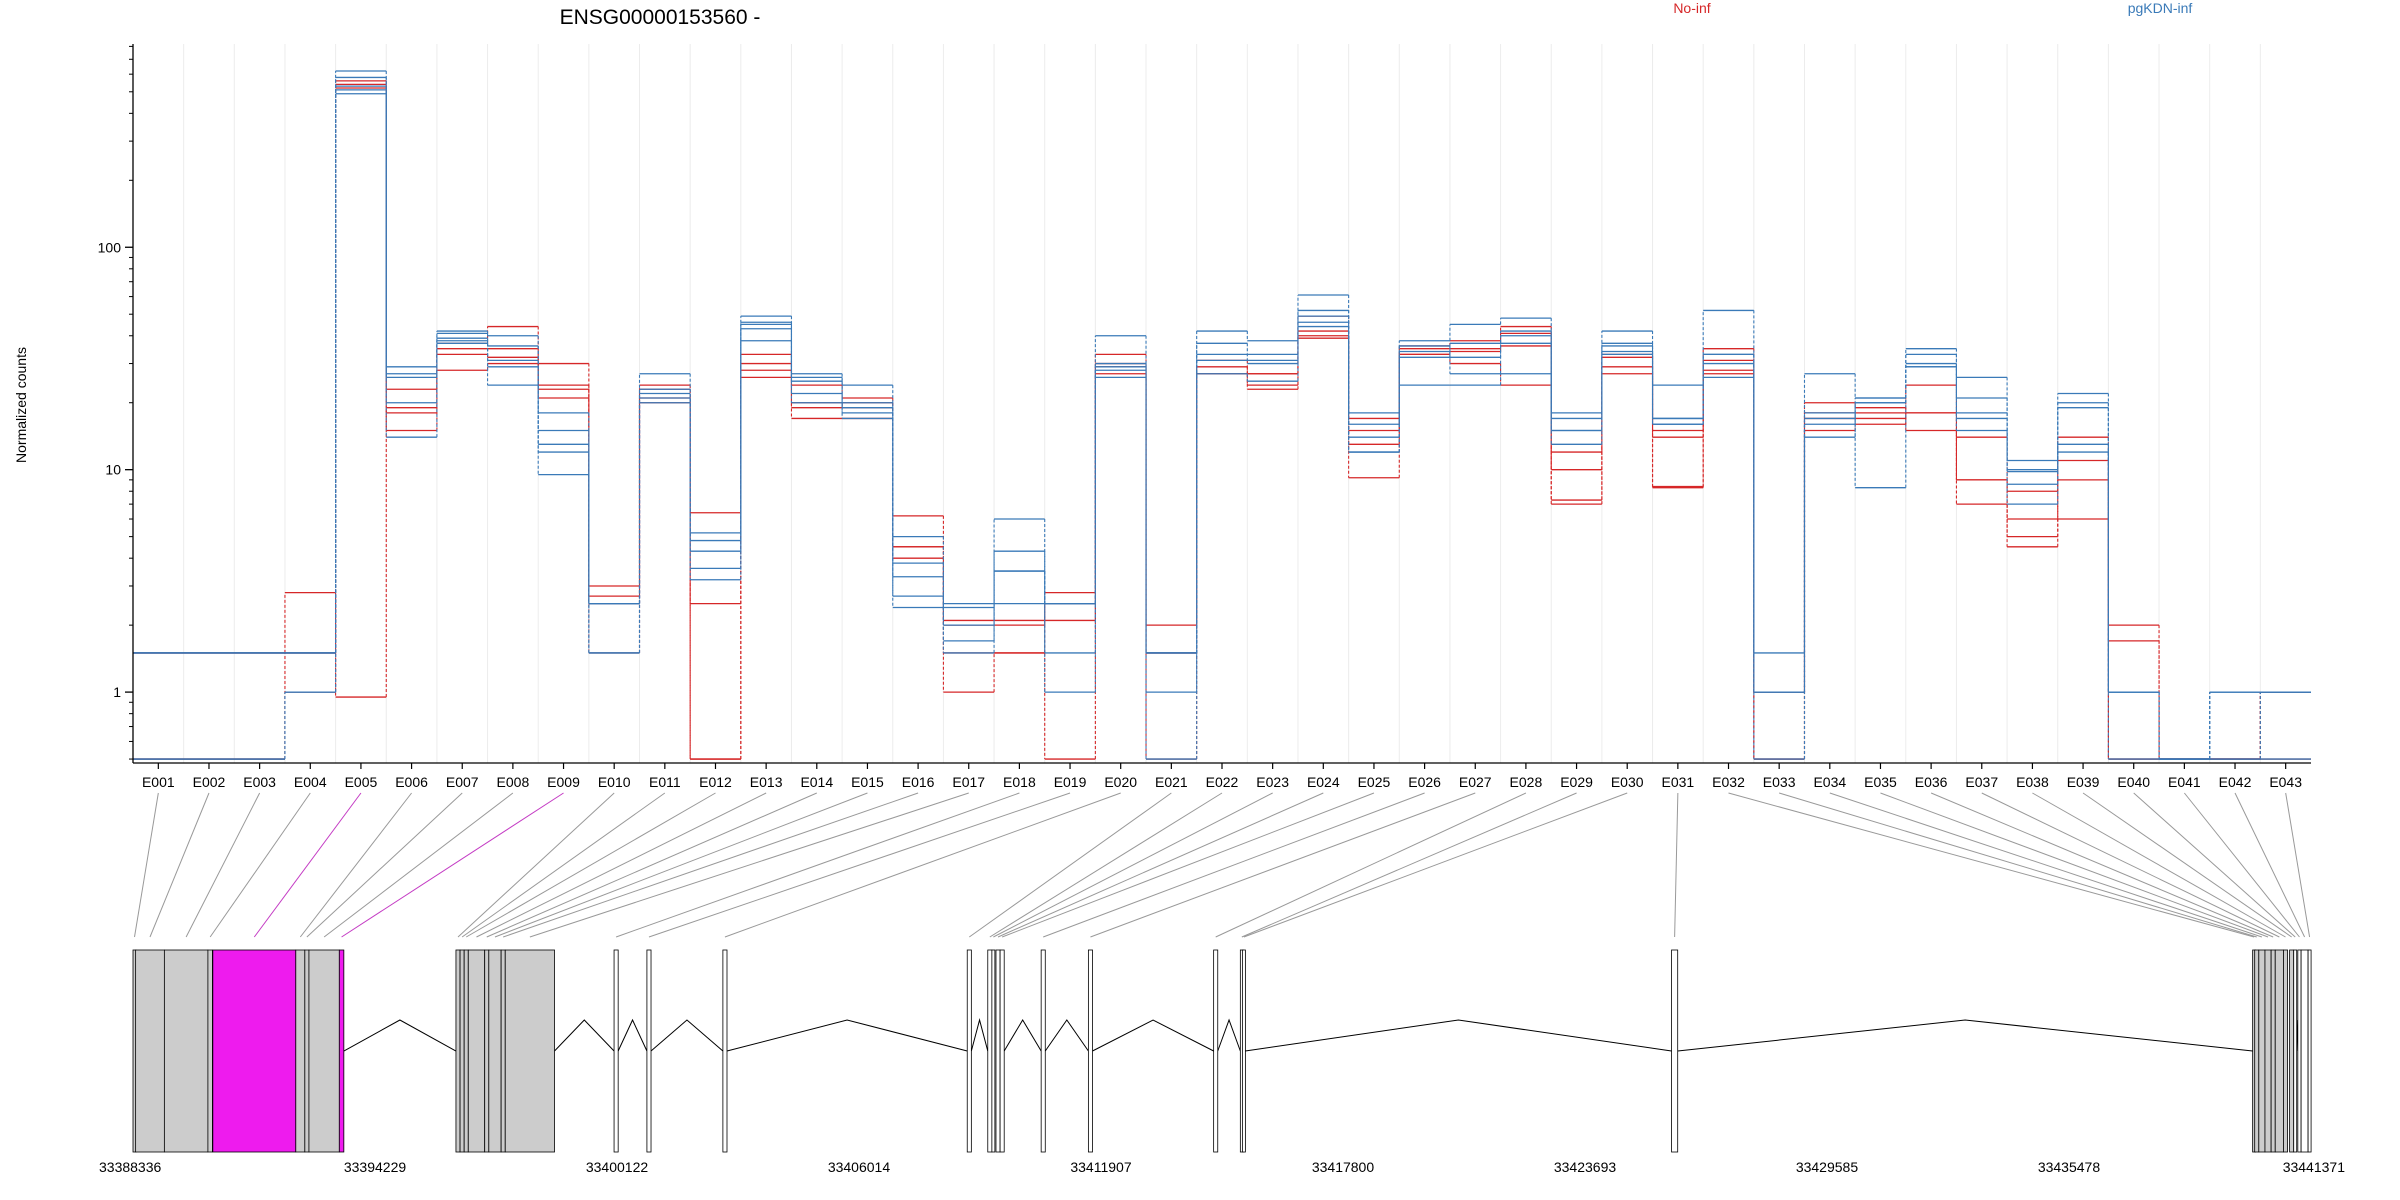  I want to click on exon-label: E004, so click(310, 782).